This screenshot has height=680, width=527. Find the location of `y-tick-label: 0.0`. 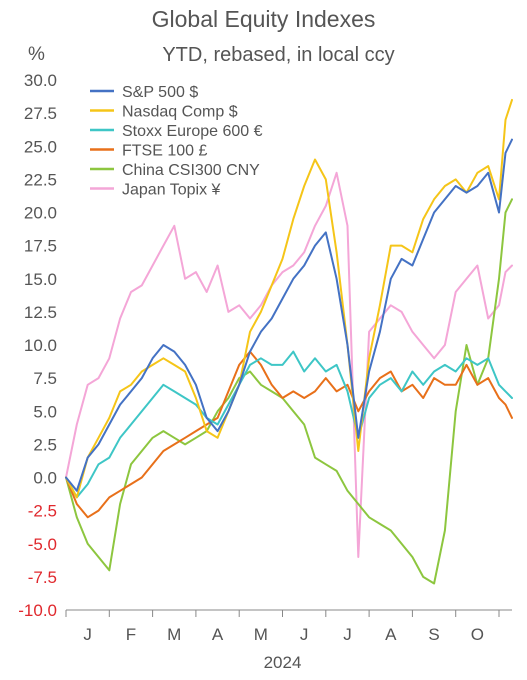

y-tick-label: 0.0 is located at coordinates (45, 478).